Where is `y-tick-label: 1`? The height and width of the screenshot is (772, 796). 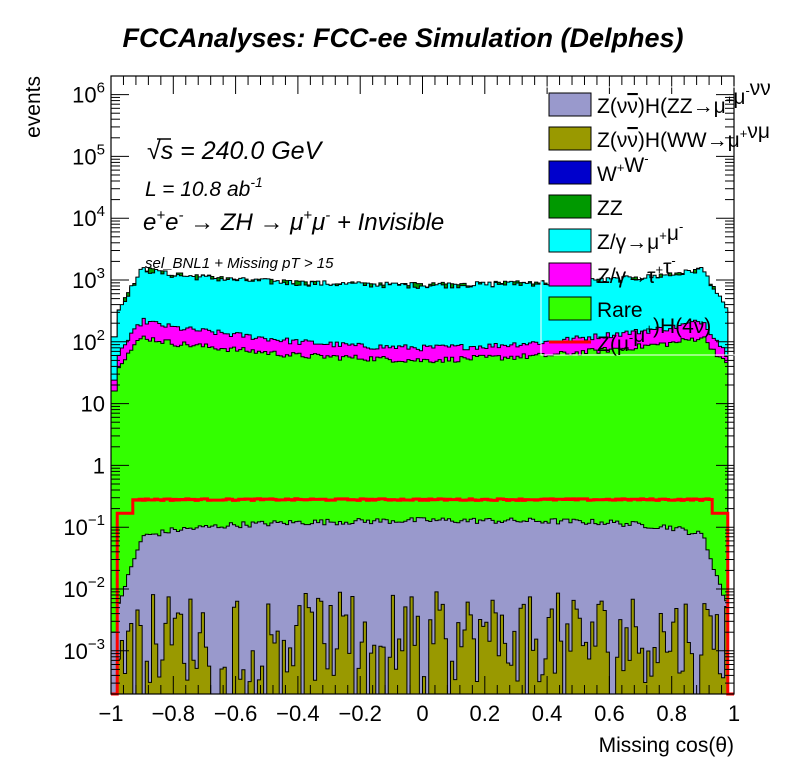 y-tick-label: 1 is located at coordinates (99, 465).